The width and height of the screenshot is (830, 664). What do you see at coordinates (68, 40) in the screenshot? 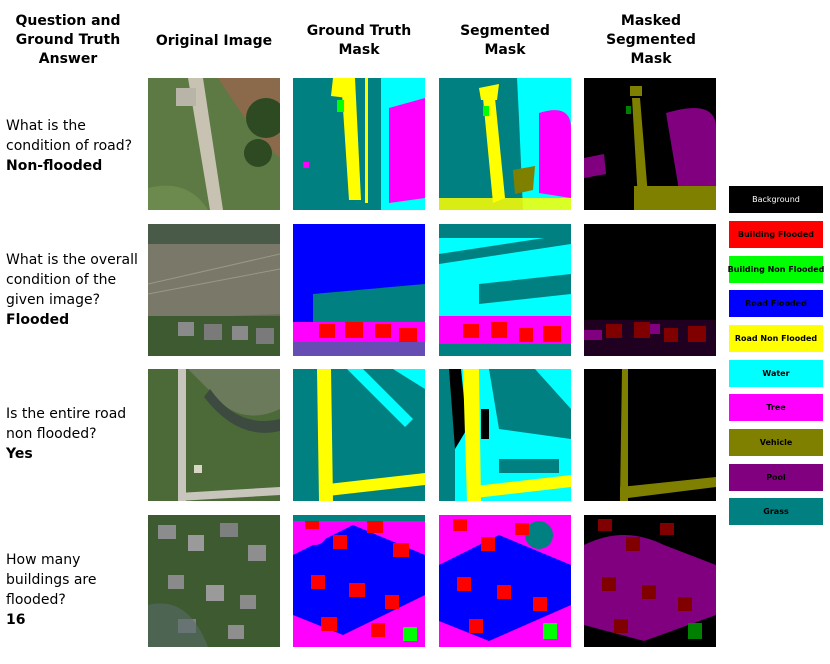
I see `header-question: Question and Ground Truth Answer` at bounding box center [68, 40].